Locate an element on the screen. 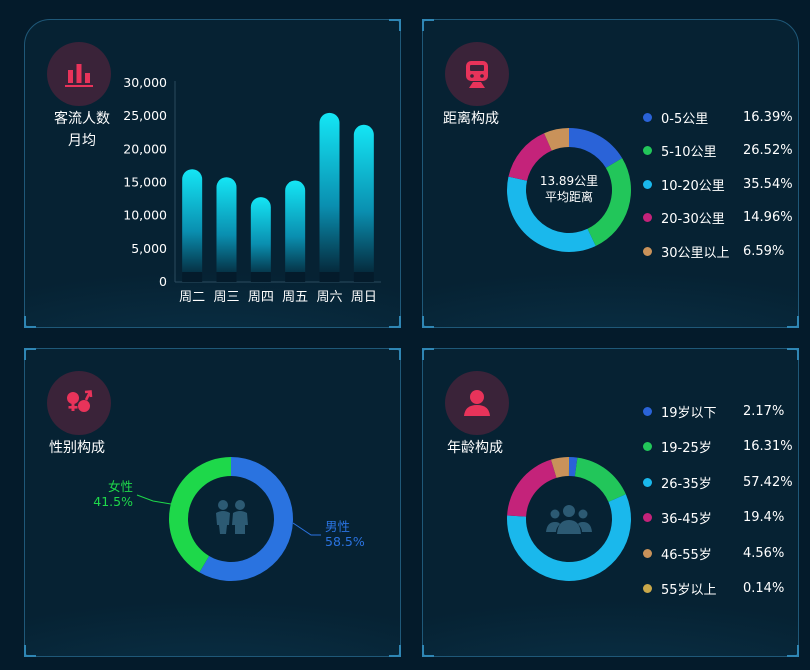 The height and width of the screenshot is (670, 810). people-icon is located at coordinates (232, 519).